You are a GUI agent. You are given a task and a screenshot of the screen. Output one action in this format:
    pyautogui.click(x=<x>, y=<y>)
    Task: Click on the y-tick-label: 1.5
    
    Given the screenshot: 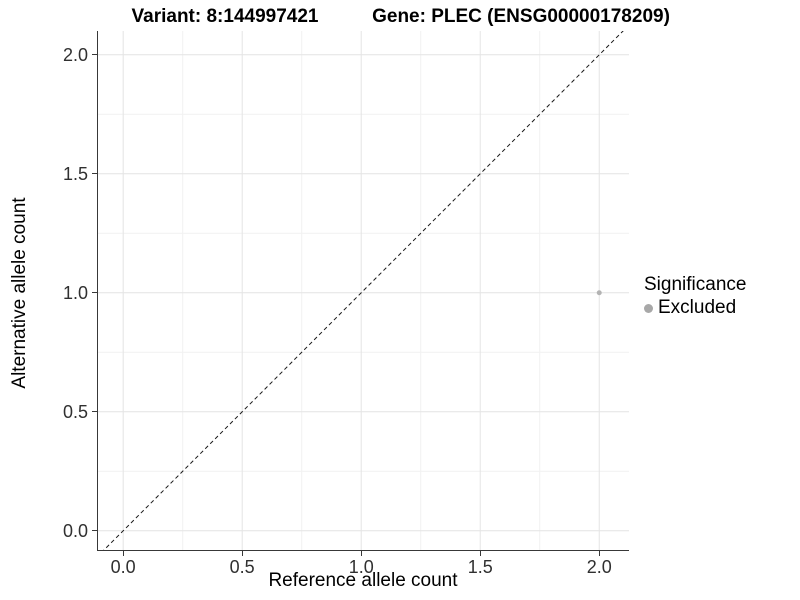 What is the action you would take?
    pyautogui.click(x=75, y=173)
    